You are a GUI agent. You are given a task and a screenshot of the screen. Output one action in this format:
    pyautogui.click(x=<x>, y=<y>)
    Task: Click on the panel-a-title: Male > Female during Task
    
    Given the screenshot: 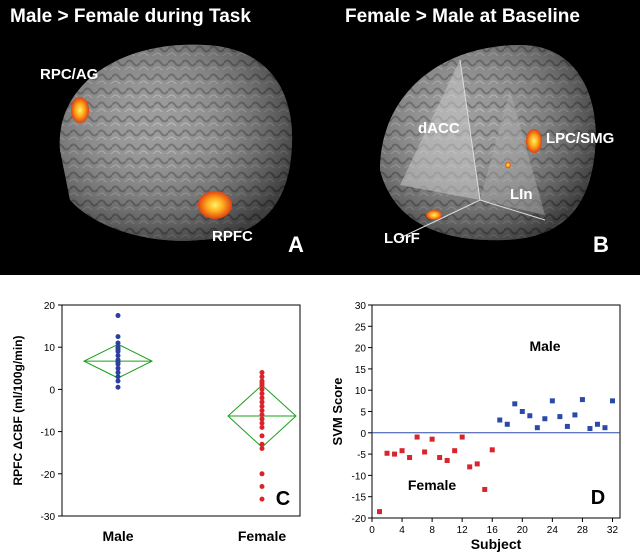 What is the action you would take?
    pyautogui.click(x=130, y=16)
    